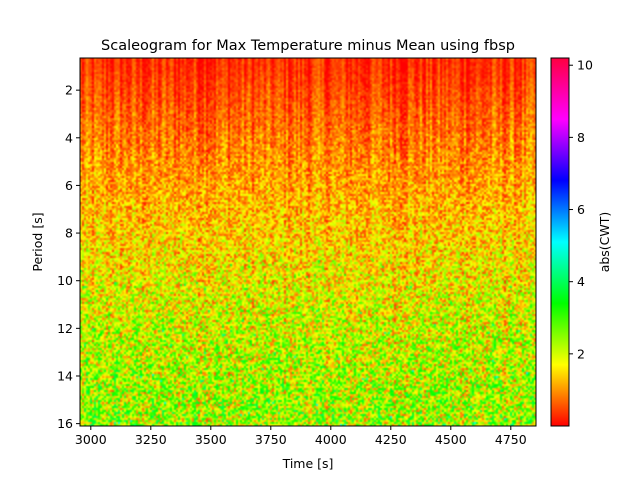 This screenshot has width=640, height=480. Describe the element at coordinates (308, 463) in the screenshot. I see `x-axis-label: Time [s]` at that location.